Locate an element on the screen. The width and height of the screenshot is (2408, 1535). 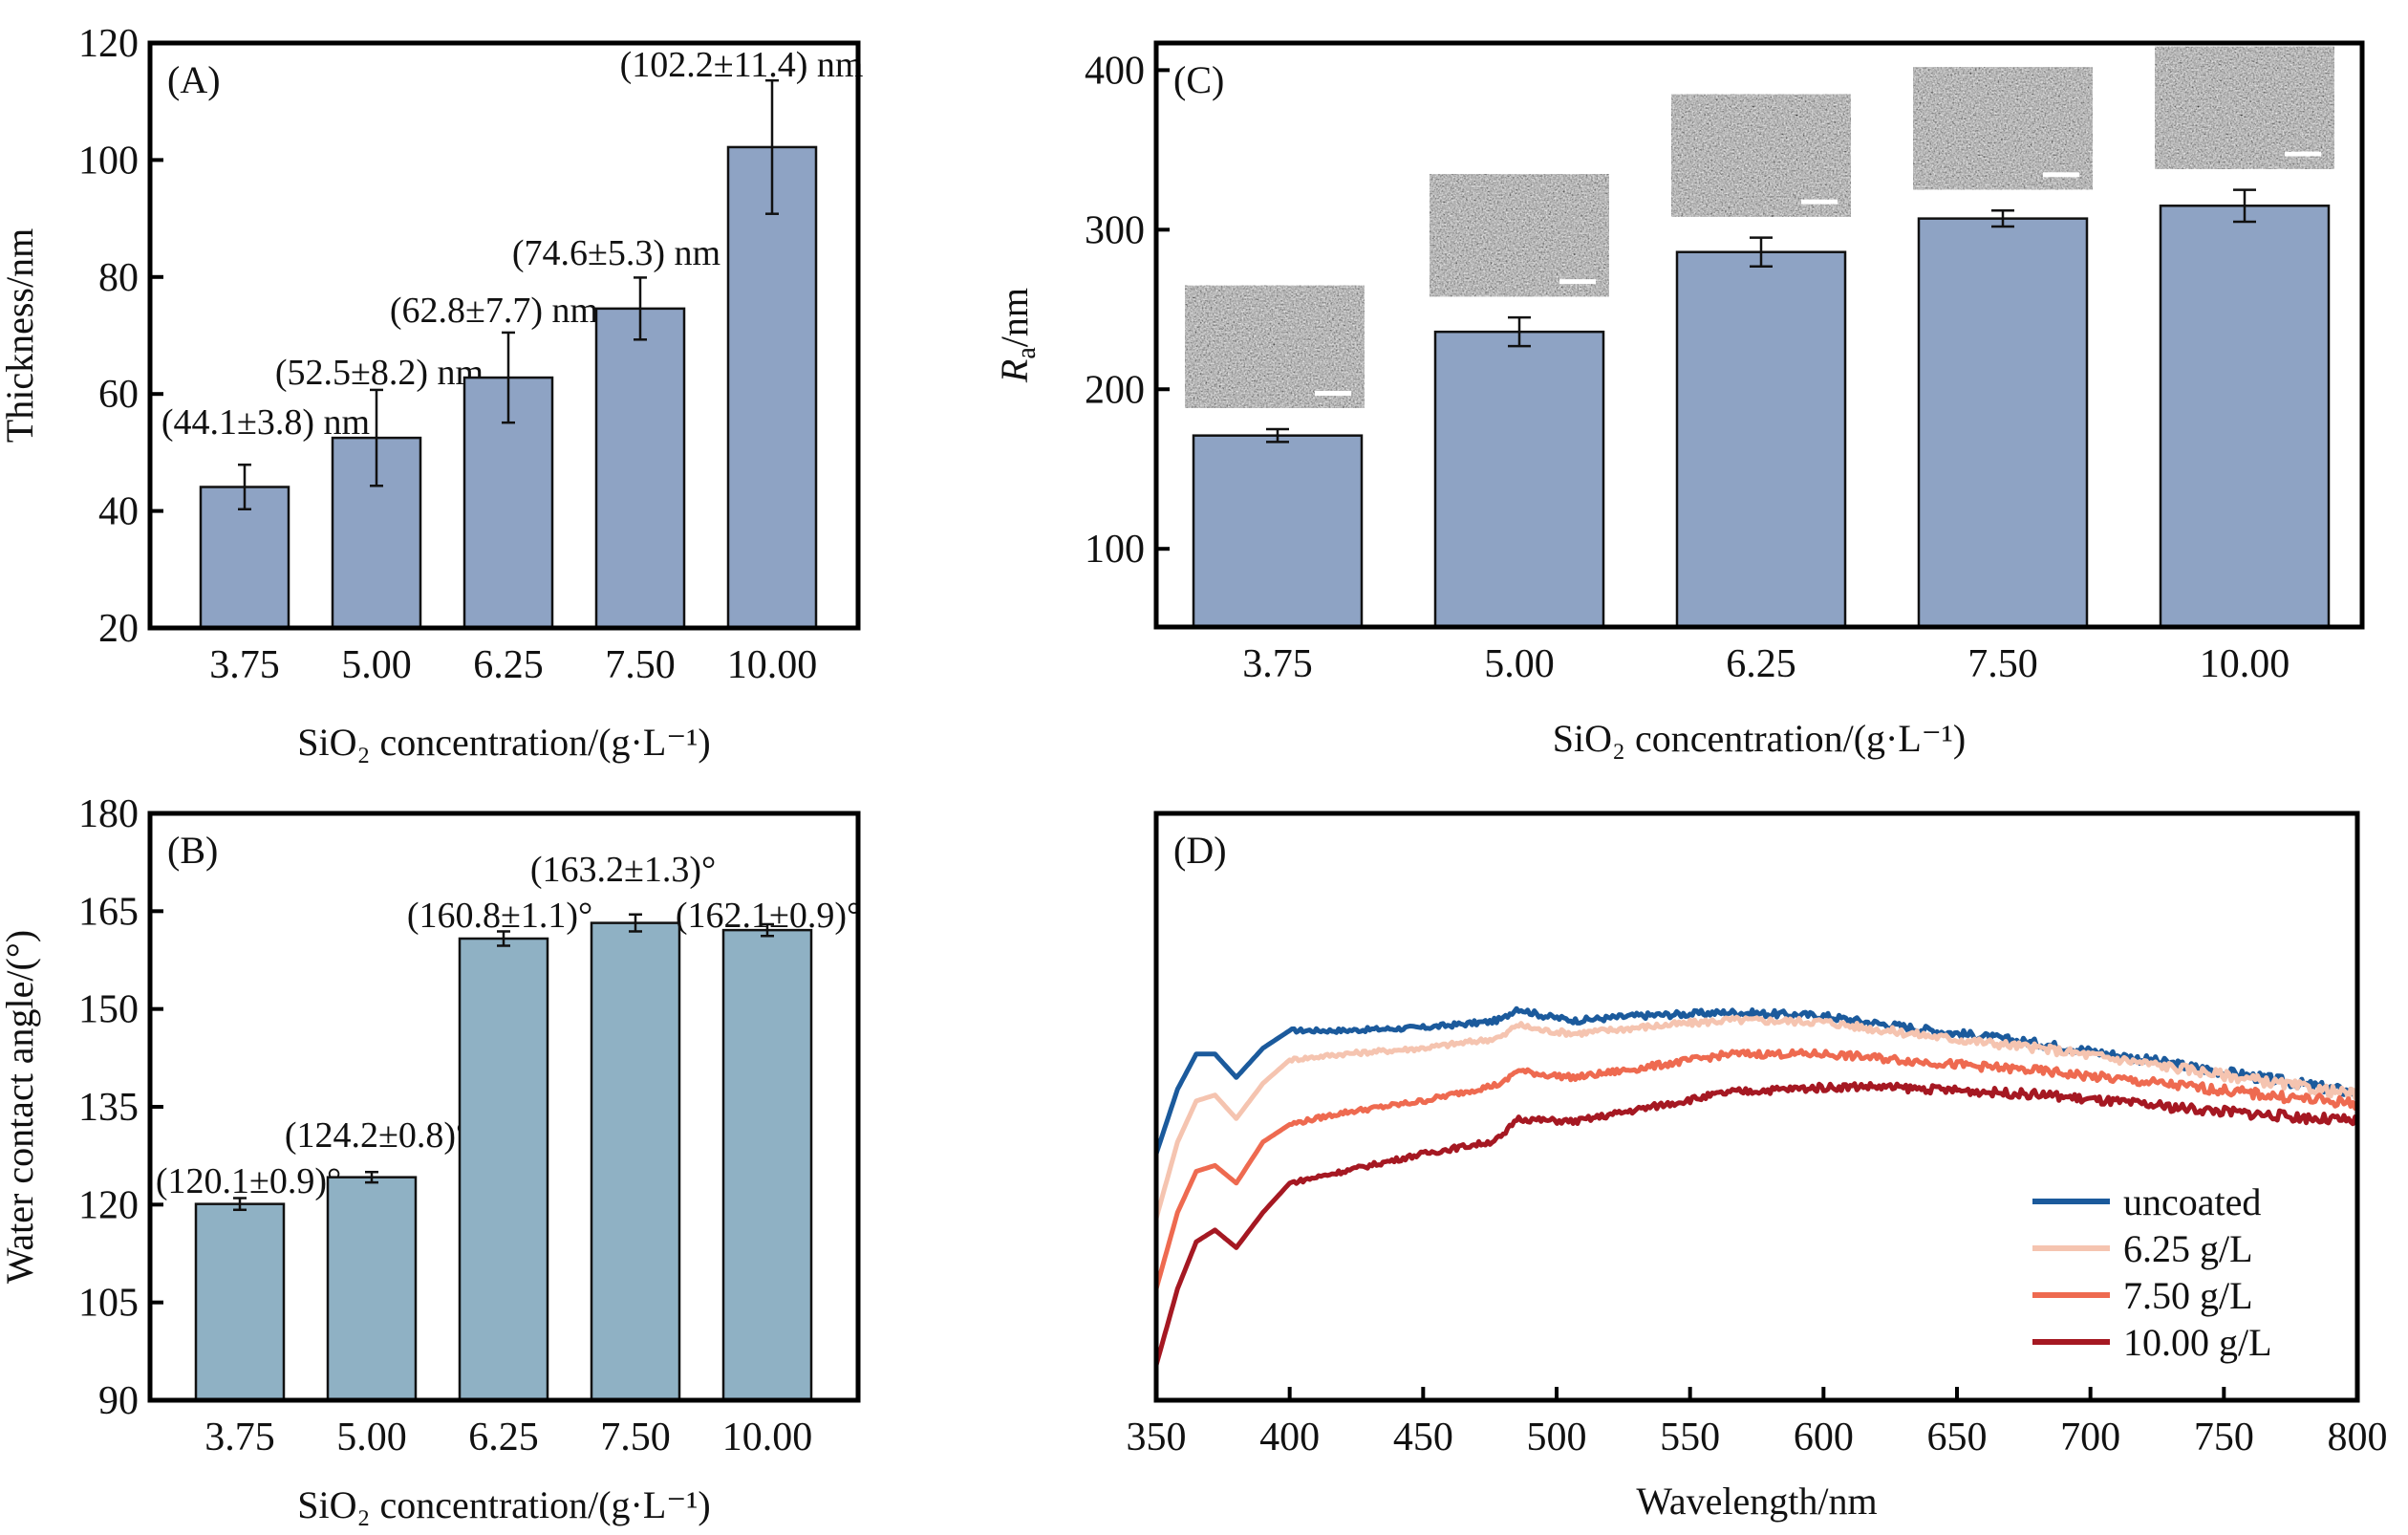
panel-label: (B) is located at coordinates (193, 851).